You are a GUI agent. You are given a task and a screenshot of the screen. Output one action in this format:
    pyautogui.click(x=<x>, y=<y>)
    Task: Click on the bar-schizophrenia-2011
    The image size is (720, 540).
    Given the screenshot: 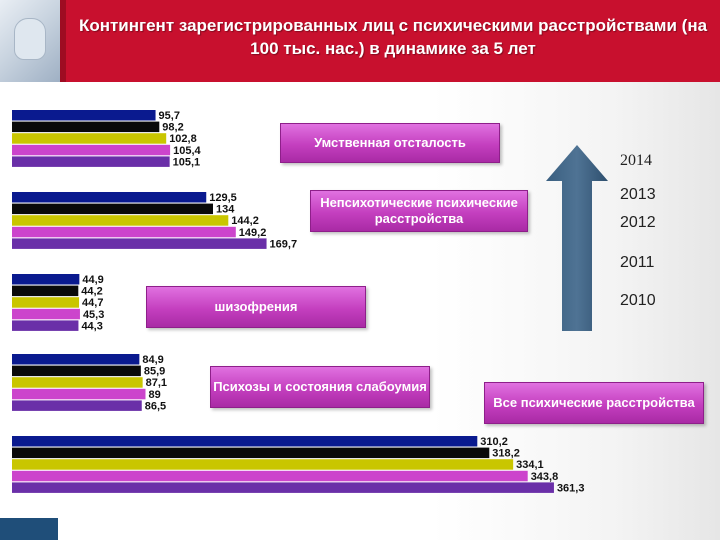 What is the action you would take?
    pyautogui.click(x=45, y=291)
    